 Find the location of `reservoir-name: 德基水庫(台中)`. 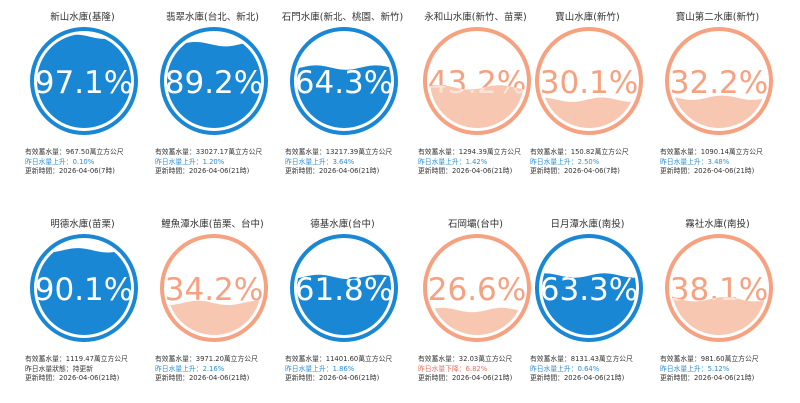

reservoir-name: 德基水庫(台中) is located at coordinates (342, 224).